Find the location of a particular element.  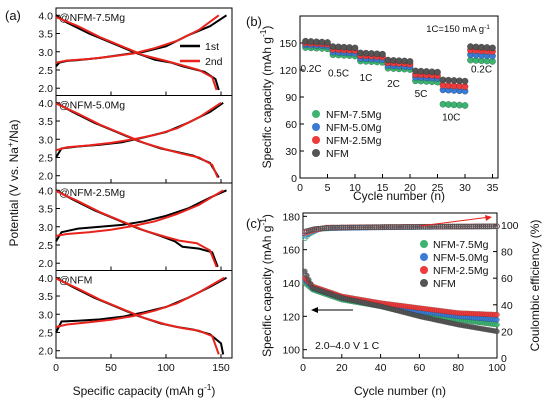

subplot-0: 2.0 2.5 3.0 3.5 4.0 @NFM-7.5Mg 1st 2nd is located at coordinates (135, 51).